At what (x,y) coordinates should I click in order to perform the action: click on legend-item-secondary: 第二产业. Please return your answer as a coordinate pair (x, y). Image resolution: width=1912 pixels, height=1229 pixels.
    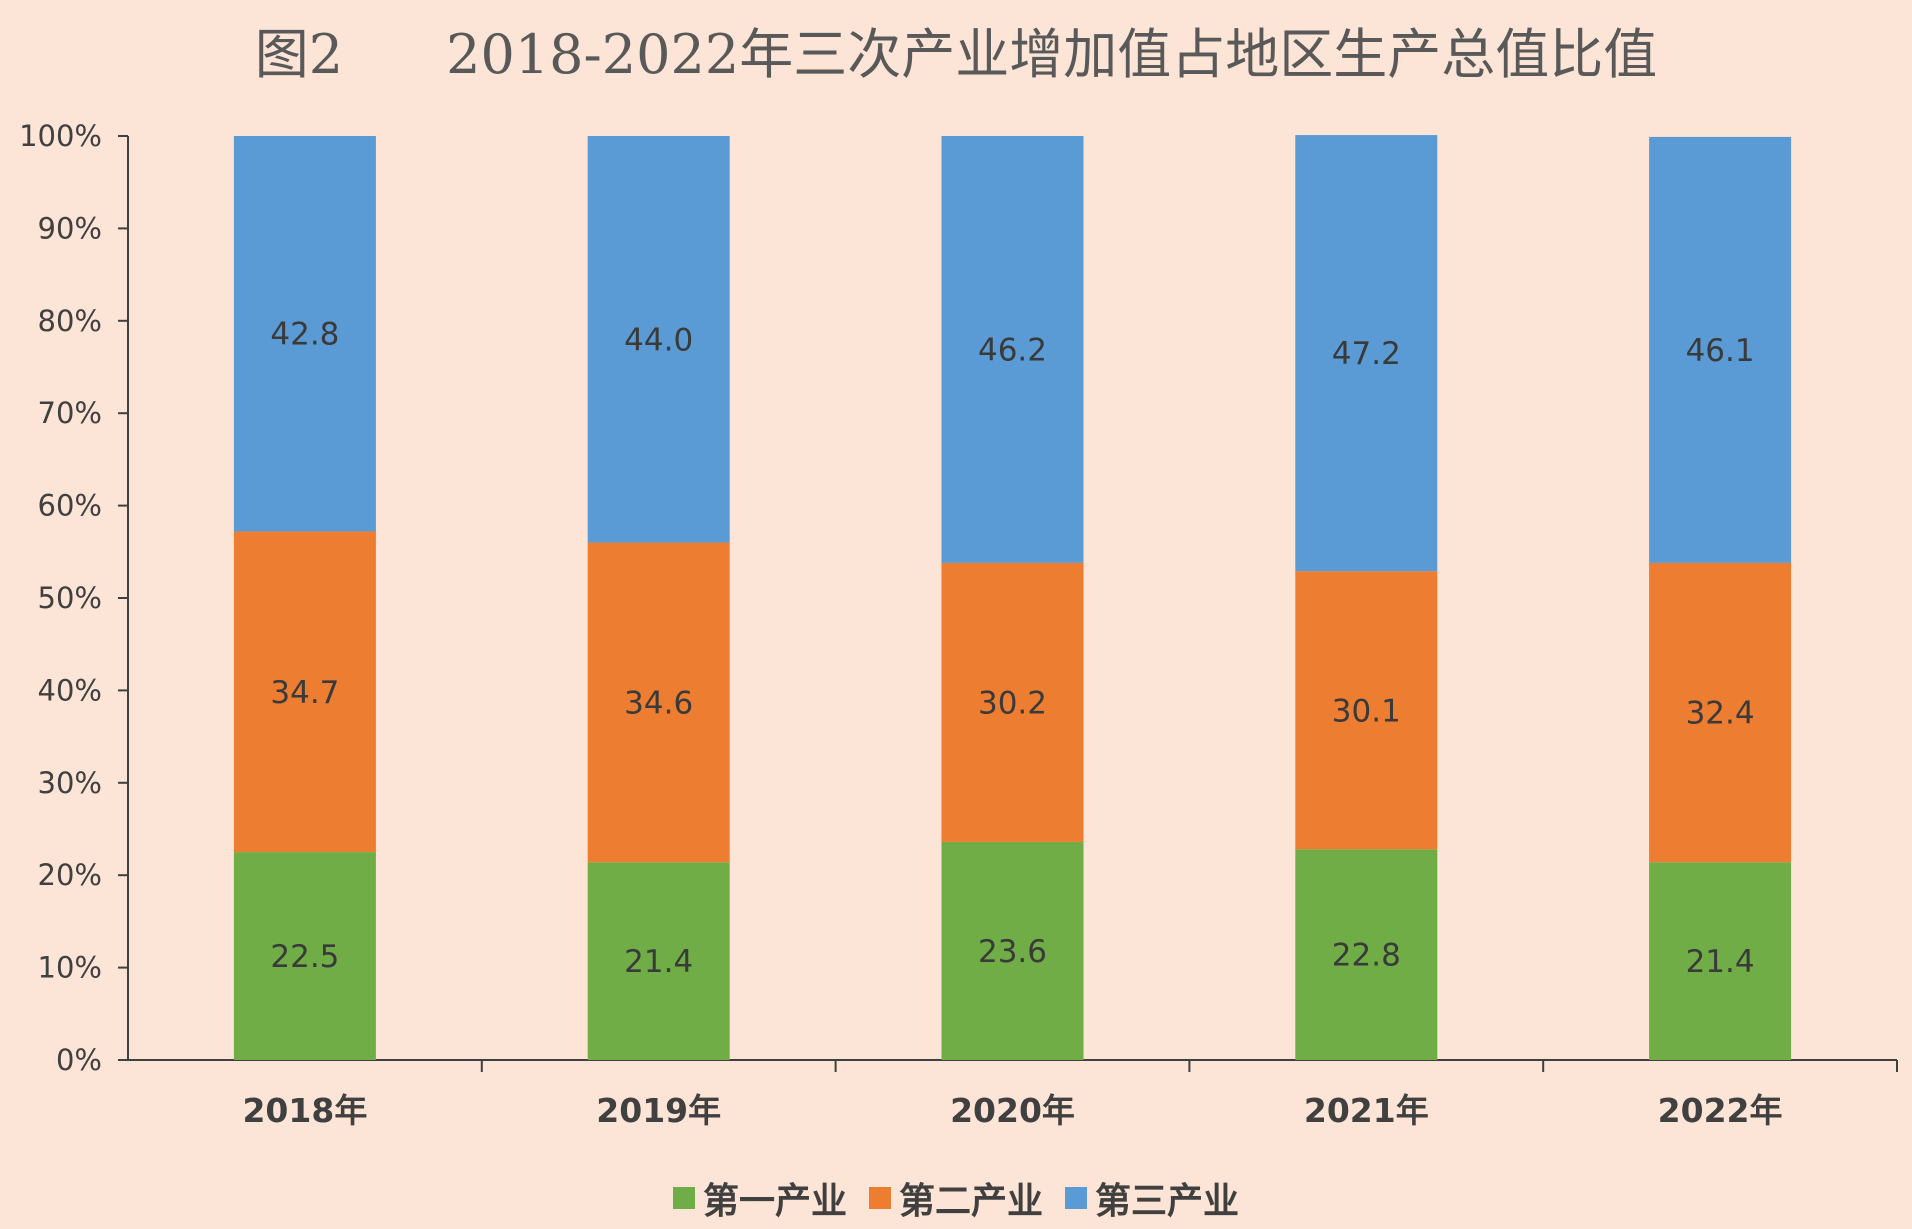
    Looking at the image, I should click on (955, 1198).